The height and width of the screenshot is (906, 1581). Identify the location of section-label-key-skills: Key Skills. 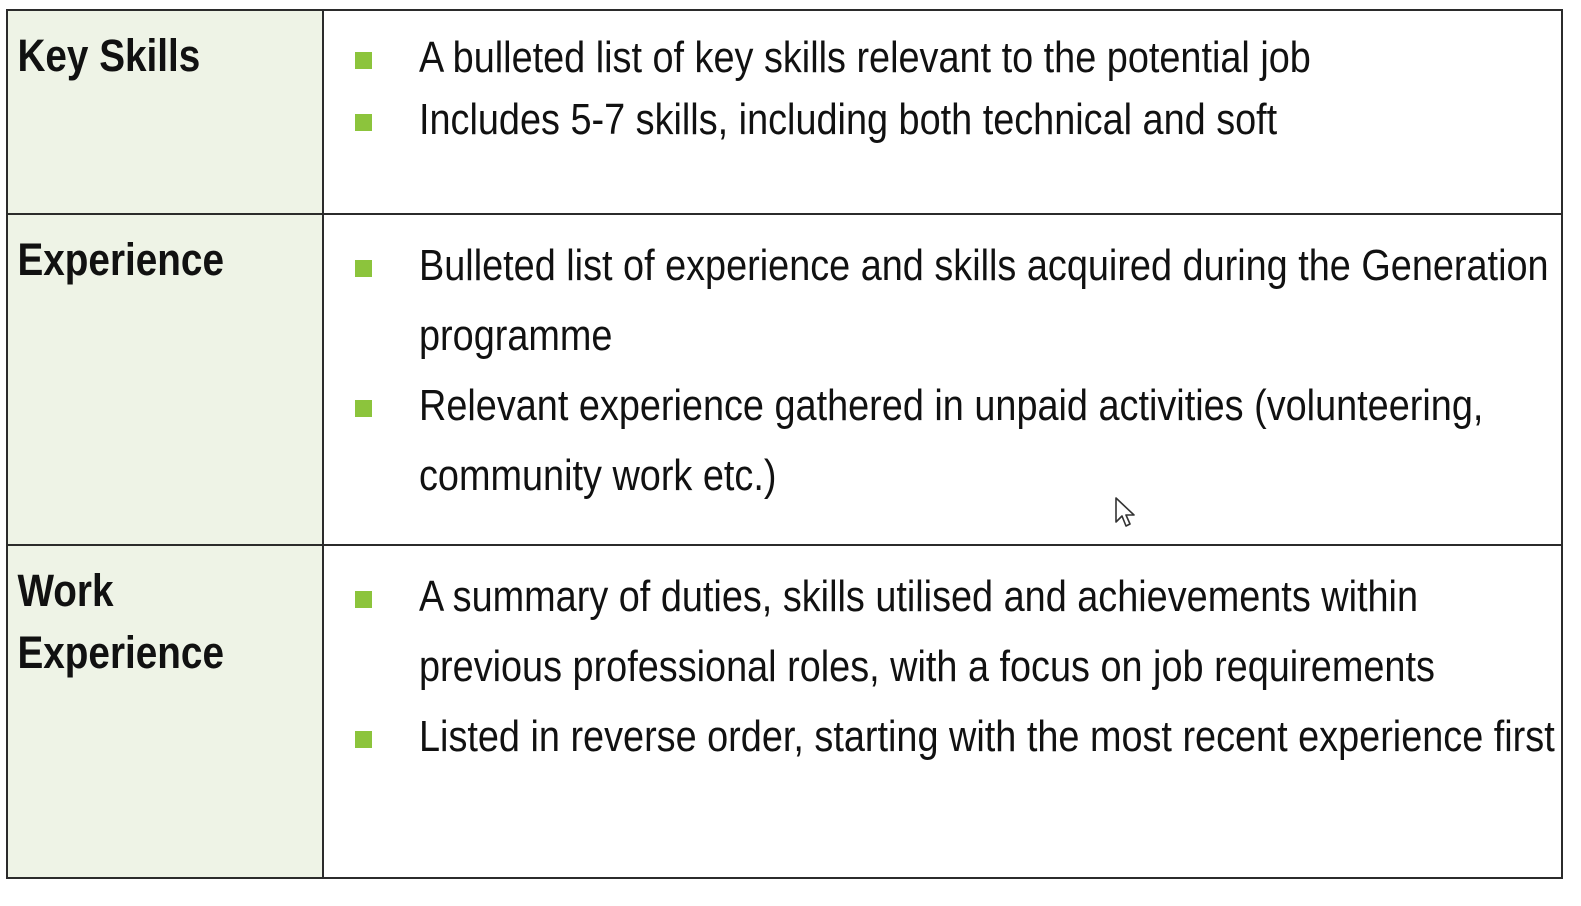
(109, 55).